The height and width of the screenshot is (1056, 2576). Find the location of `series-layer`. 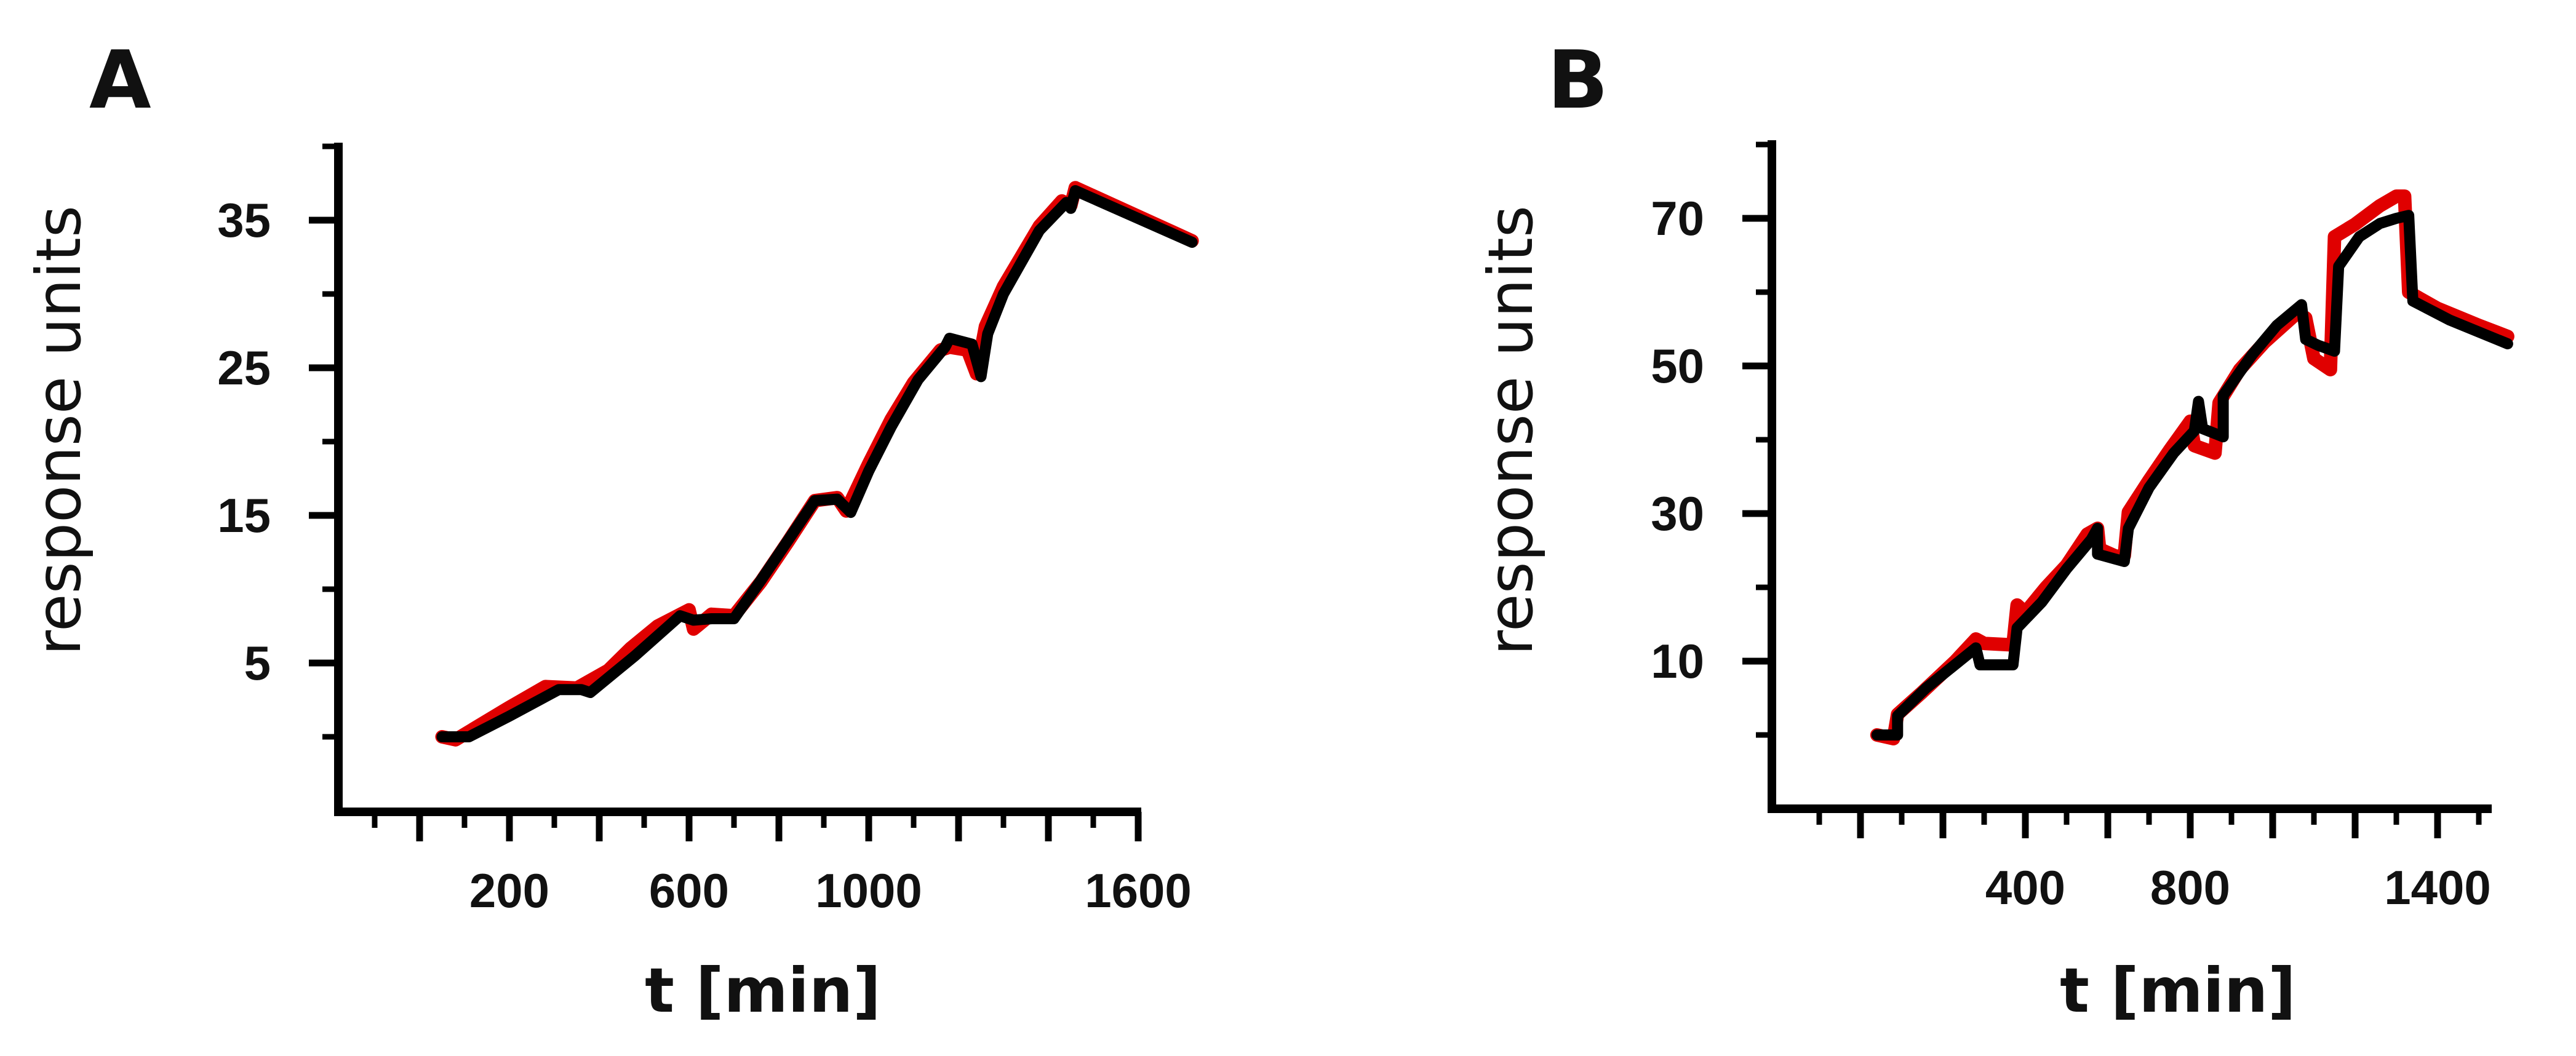

series-layer is located at coordinates (2192, 467).